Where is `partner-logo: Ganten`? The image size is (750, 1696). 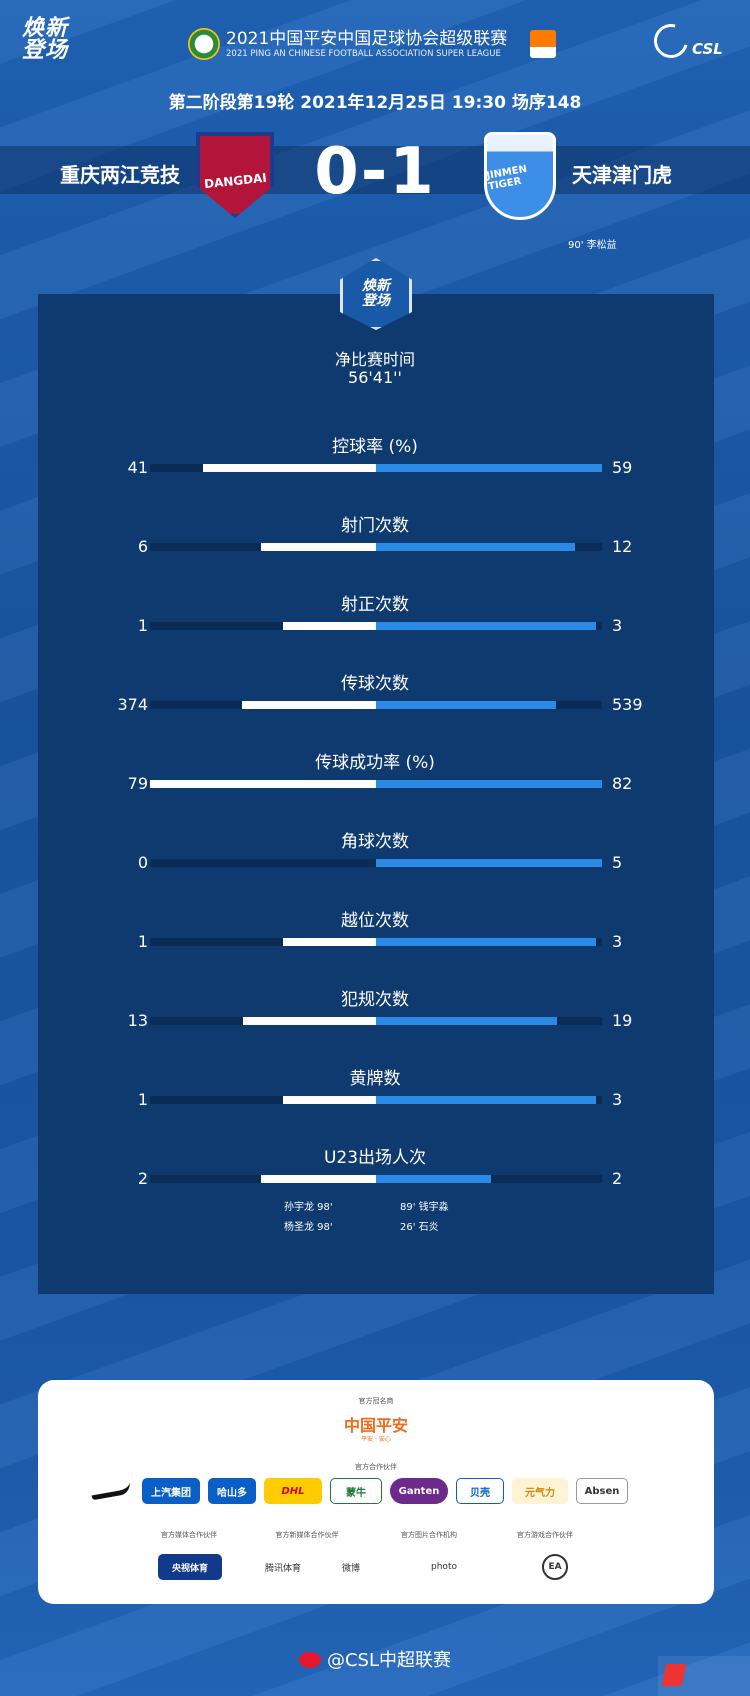
partner-logo: Ganten is located at coordinates (419, 1491).